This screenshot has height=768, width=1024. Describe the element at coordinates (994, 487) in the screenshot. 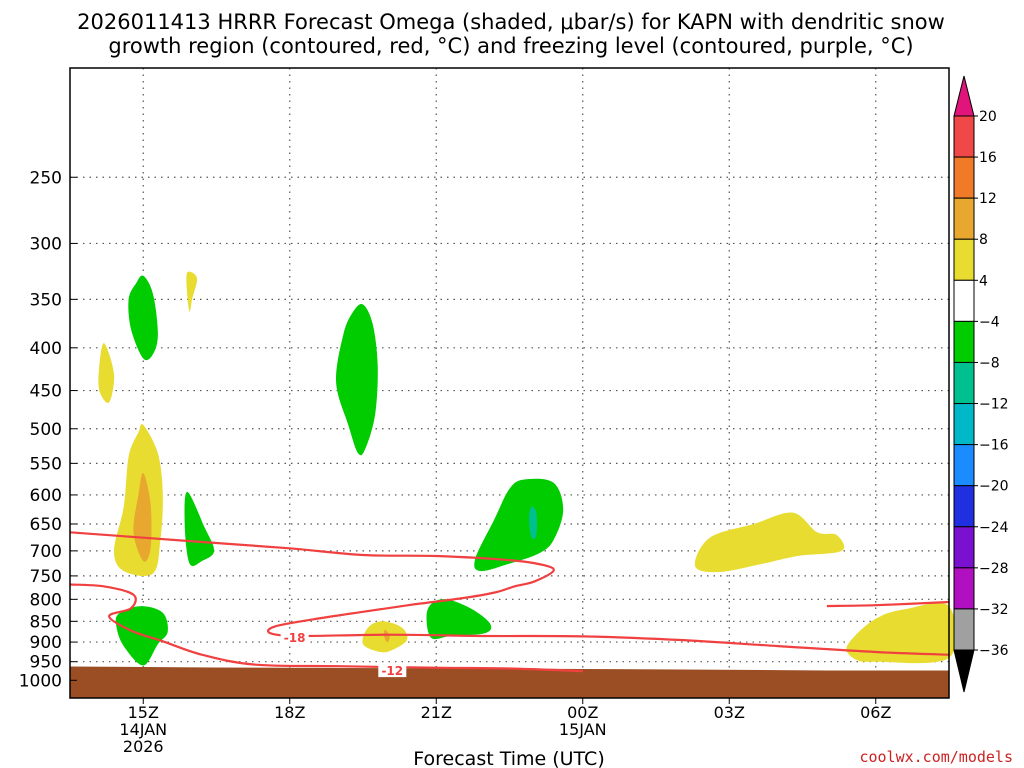

I see `colorbar-tick-label: −20` at that location.